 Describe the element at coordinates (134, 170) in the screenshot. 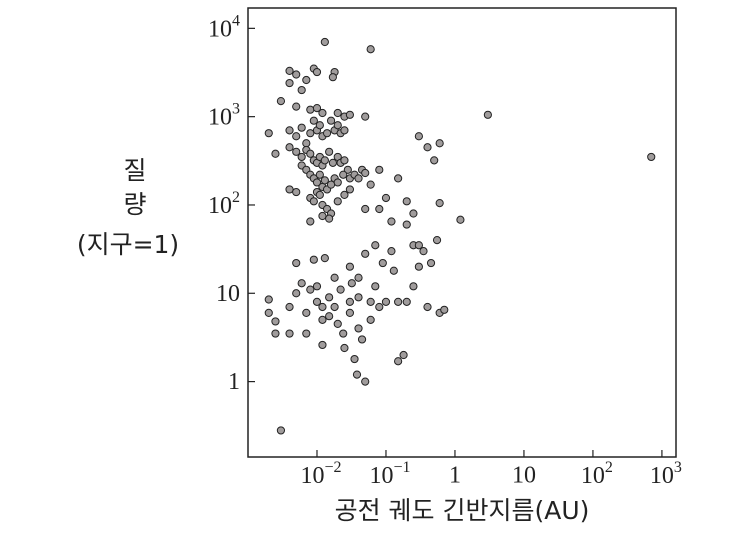

I see `y-axis-label: 질` at that location.